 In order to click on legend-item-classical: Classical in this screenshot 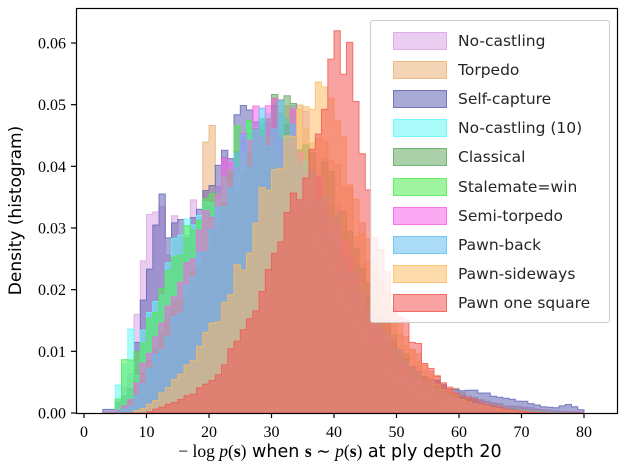, I will do `click(490, 157)`.